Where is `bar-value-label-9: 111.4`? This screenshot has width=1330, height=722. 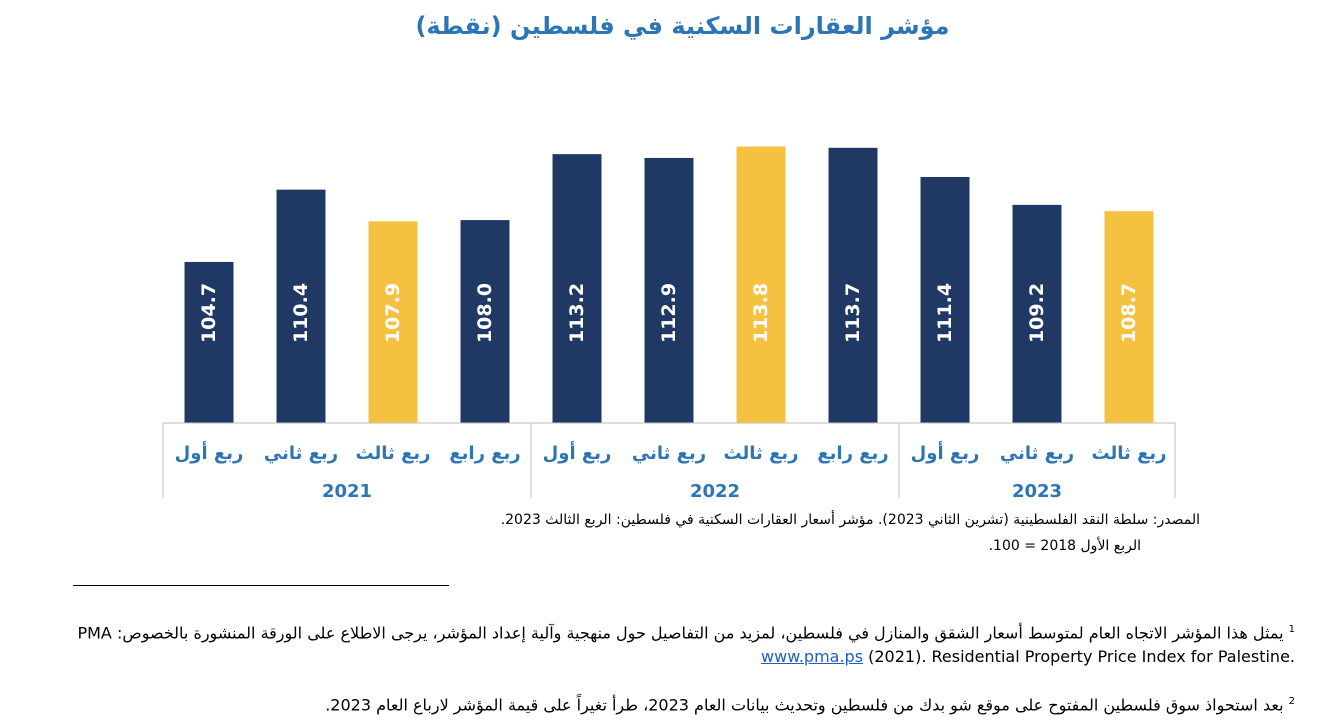 bar-value-label-9: 111.4 is located at coordinates (945, 313).